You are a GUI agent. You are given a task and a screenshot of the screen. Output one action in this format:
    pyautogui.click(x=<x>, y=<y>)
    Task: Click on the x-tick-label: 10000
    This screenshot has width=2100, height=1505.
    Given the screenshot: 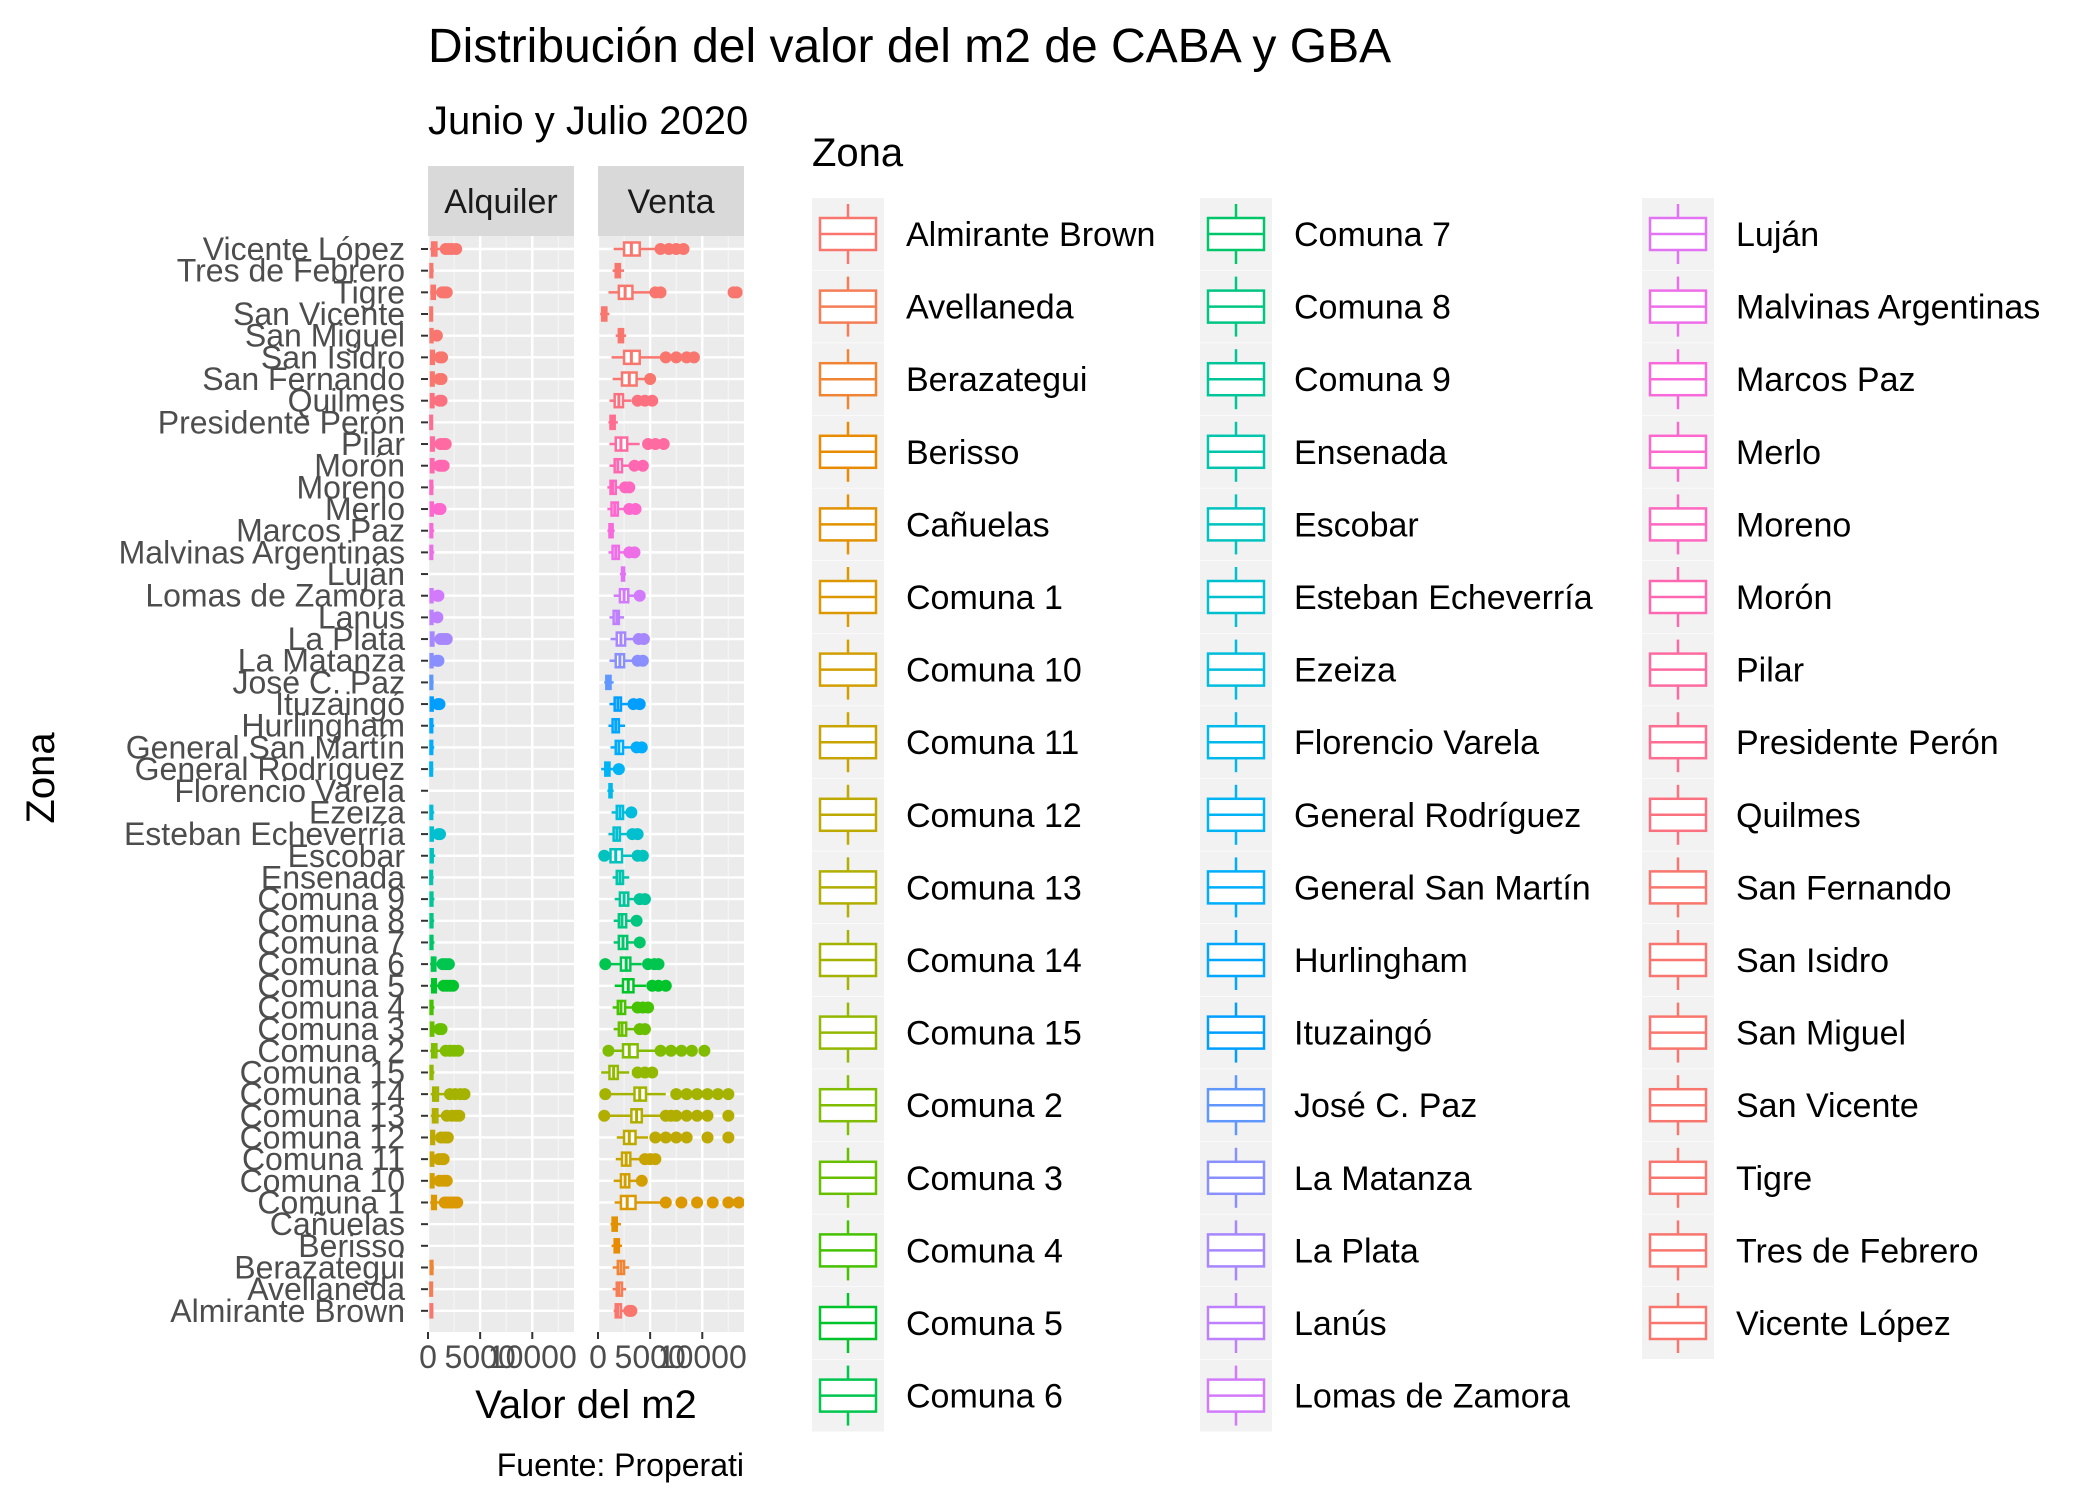 What is the action you would take?
    pyautogui.click(x=702, y=1357)
    